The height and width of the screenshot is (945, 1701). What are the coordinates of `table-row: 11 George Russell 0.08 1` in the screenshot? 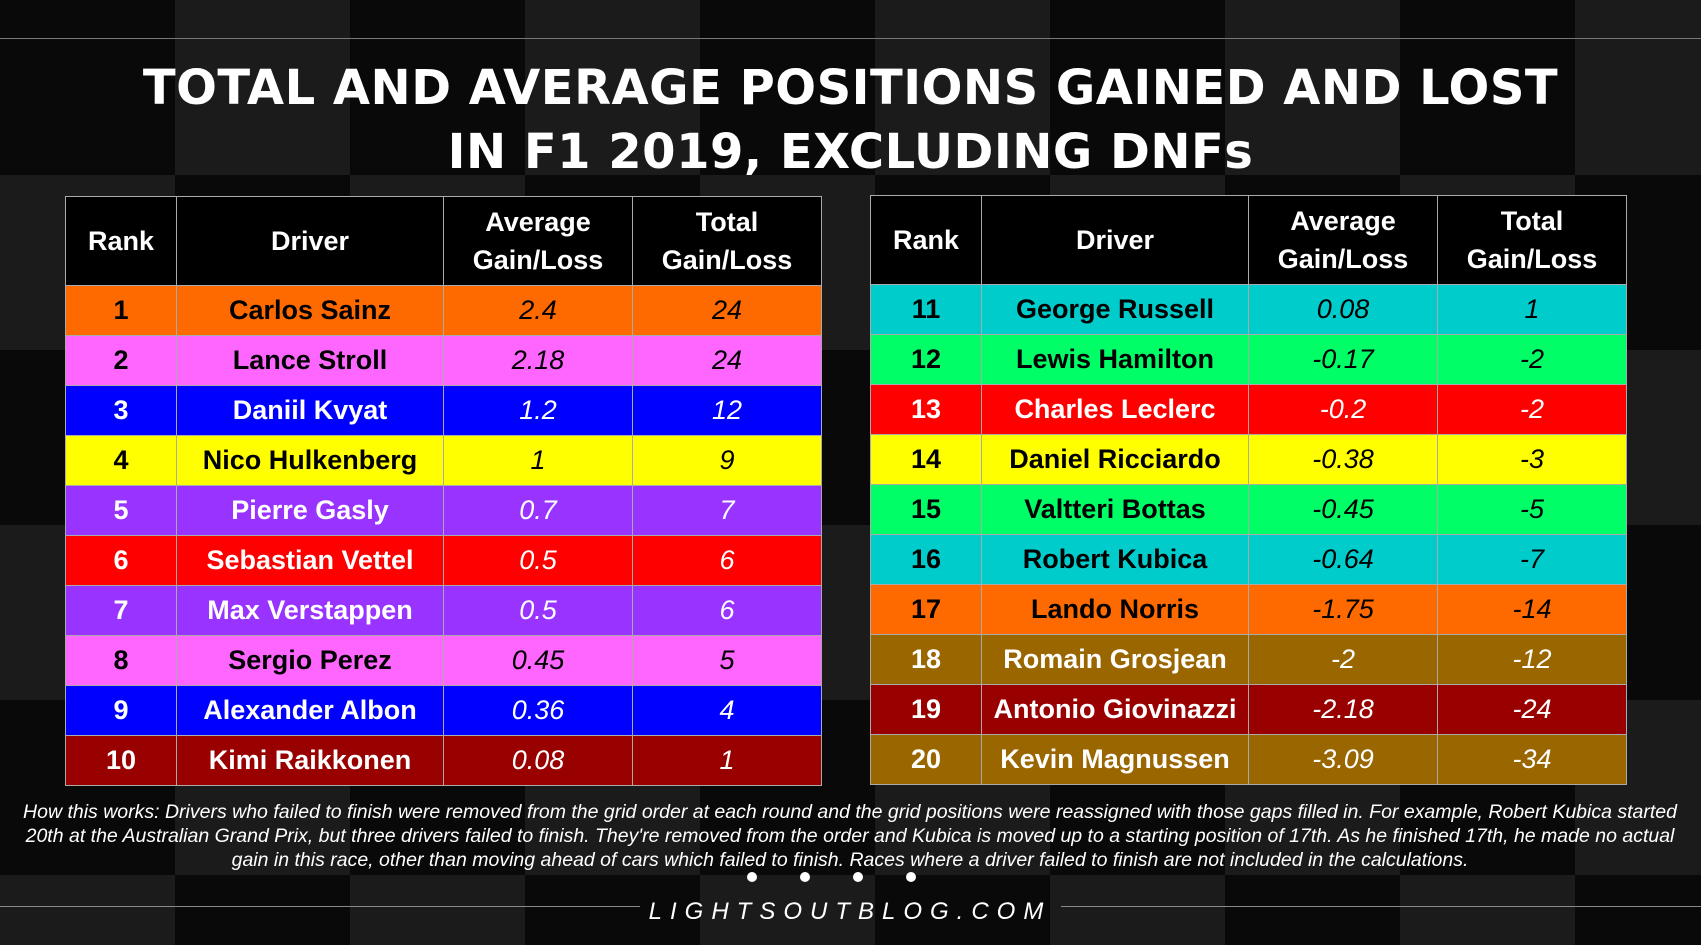 It's located at (1248, 309).